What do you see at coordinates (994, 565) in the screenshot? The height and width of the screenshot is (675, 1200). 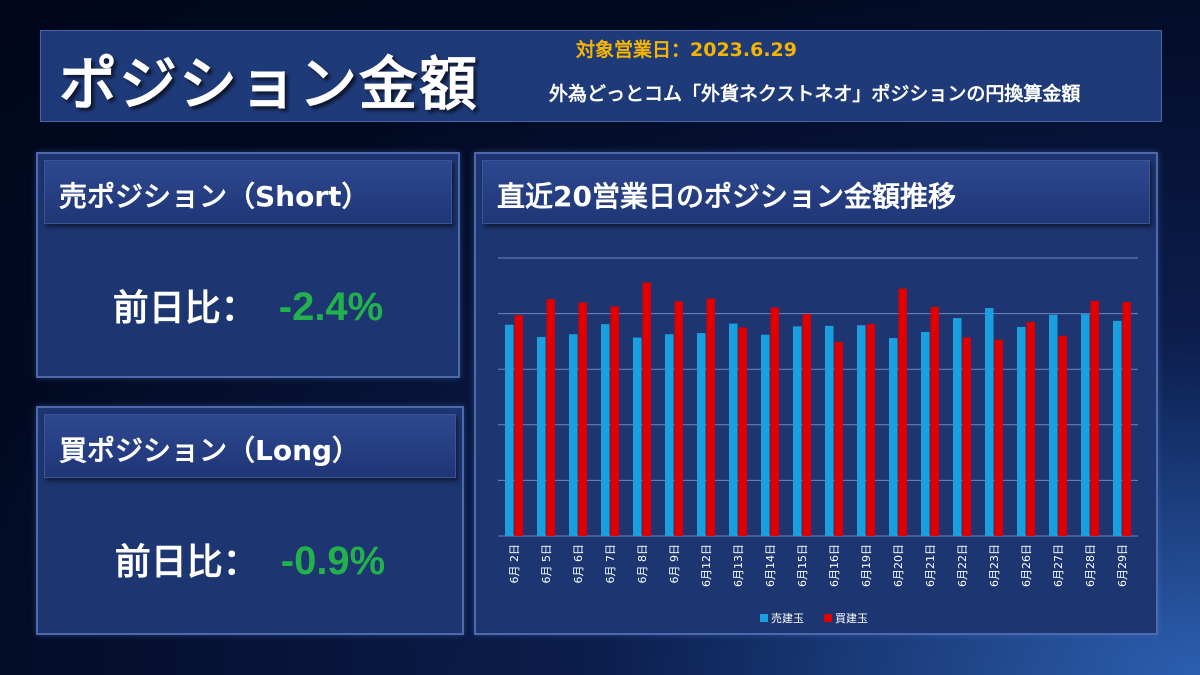 I see `x-tick-label: 6月23日` at bounding box center [994, 565].